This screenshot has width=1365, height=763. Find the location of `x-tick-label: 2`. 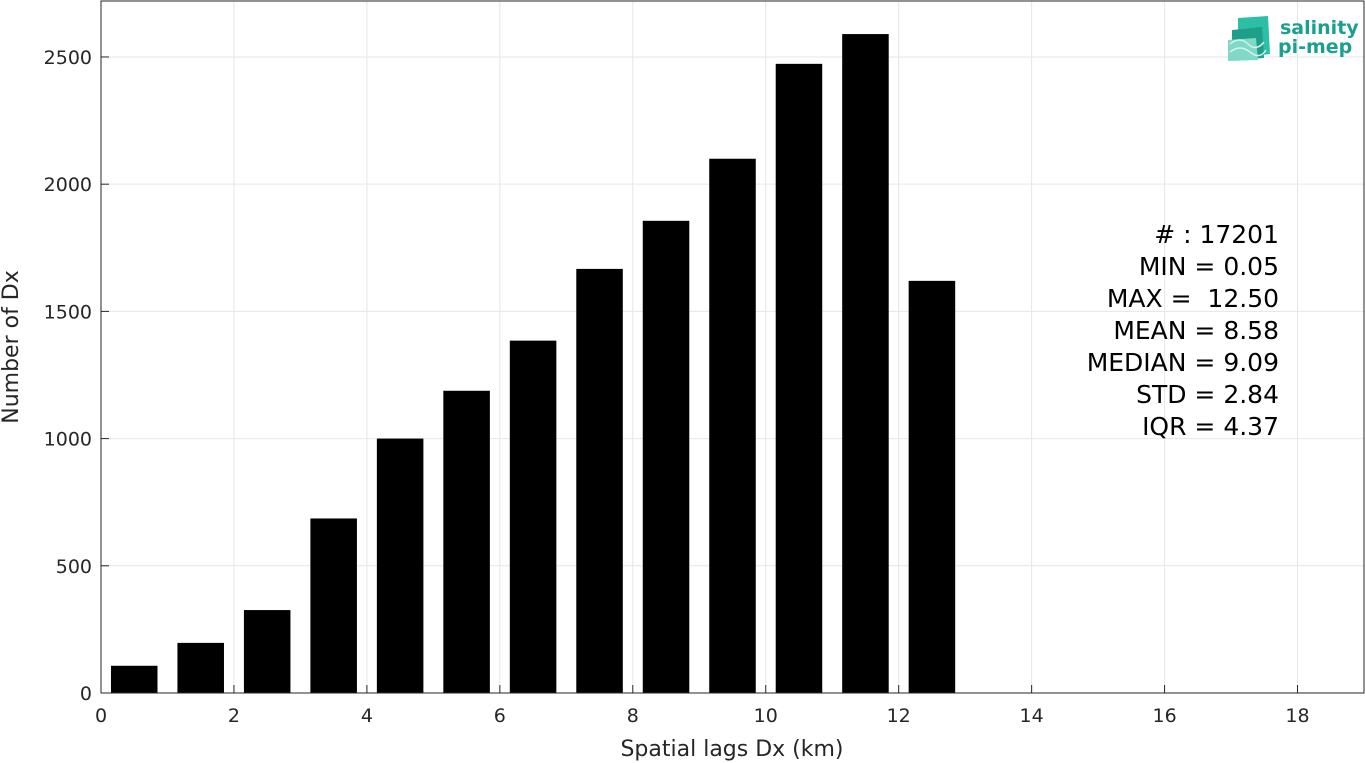

x-tick-label: 2 is located at coordinates (234, 716).